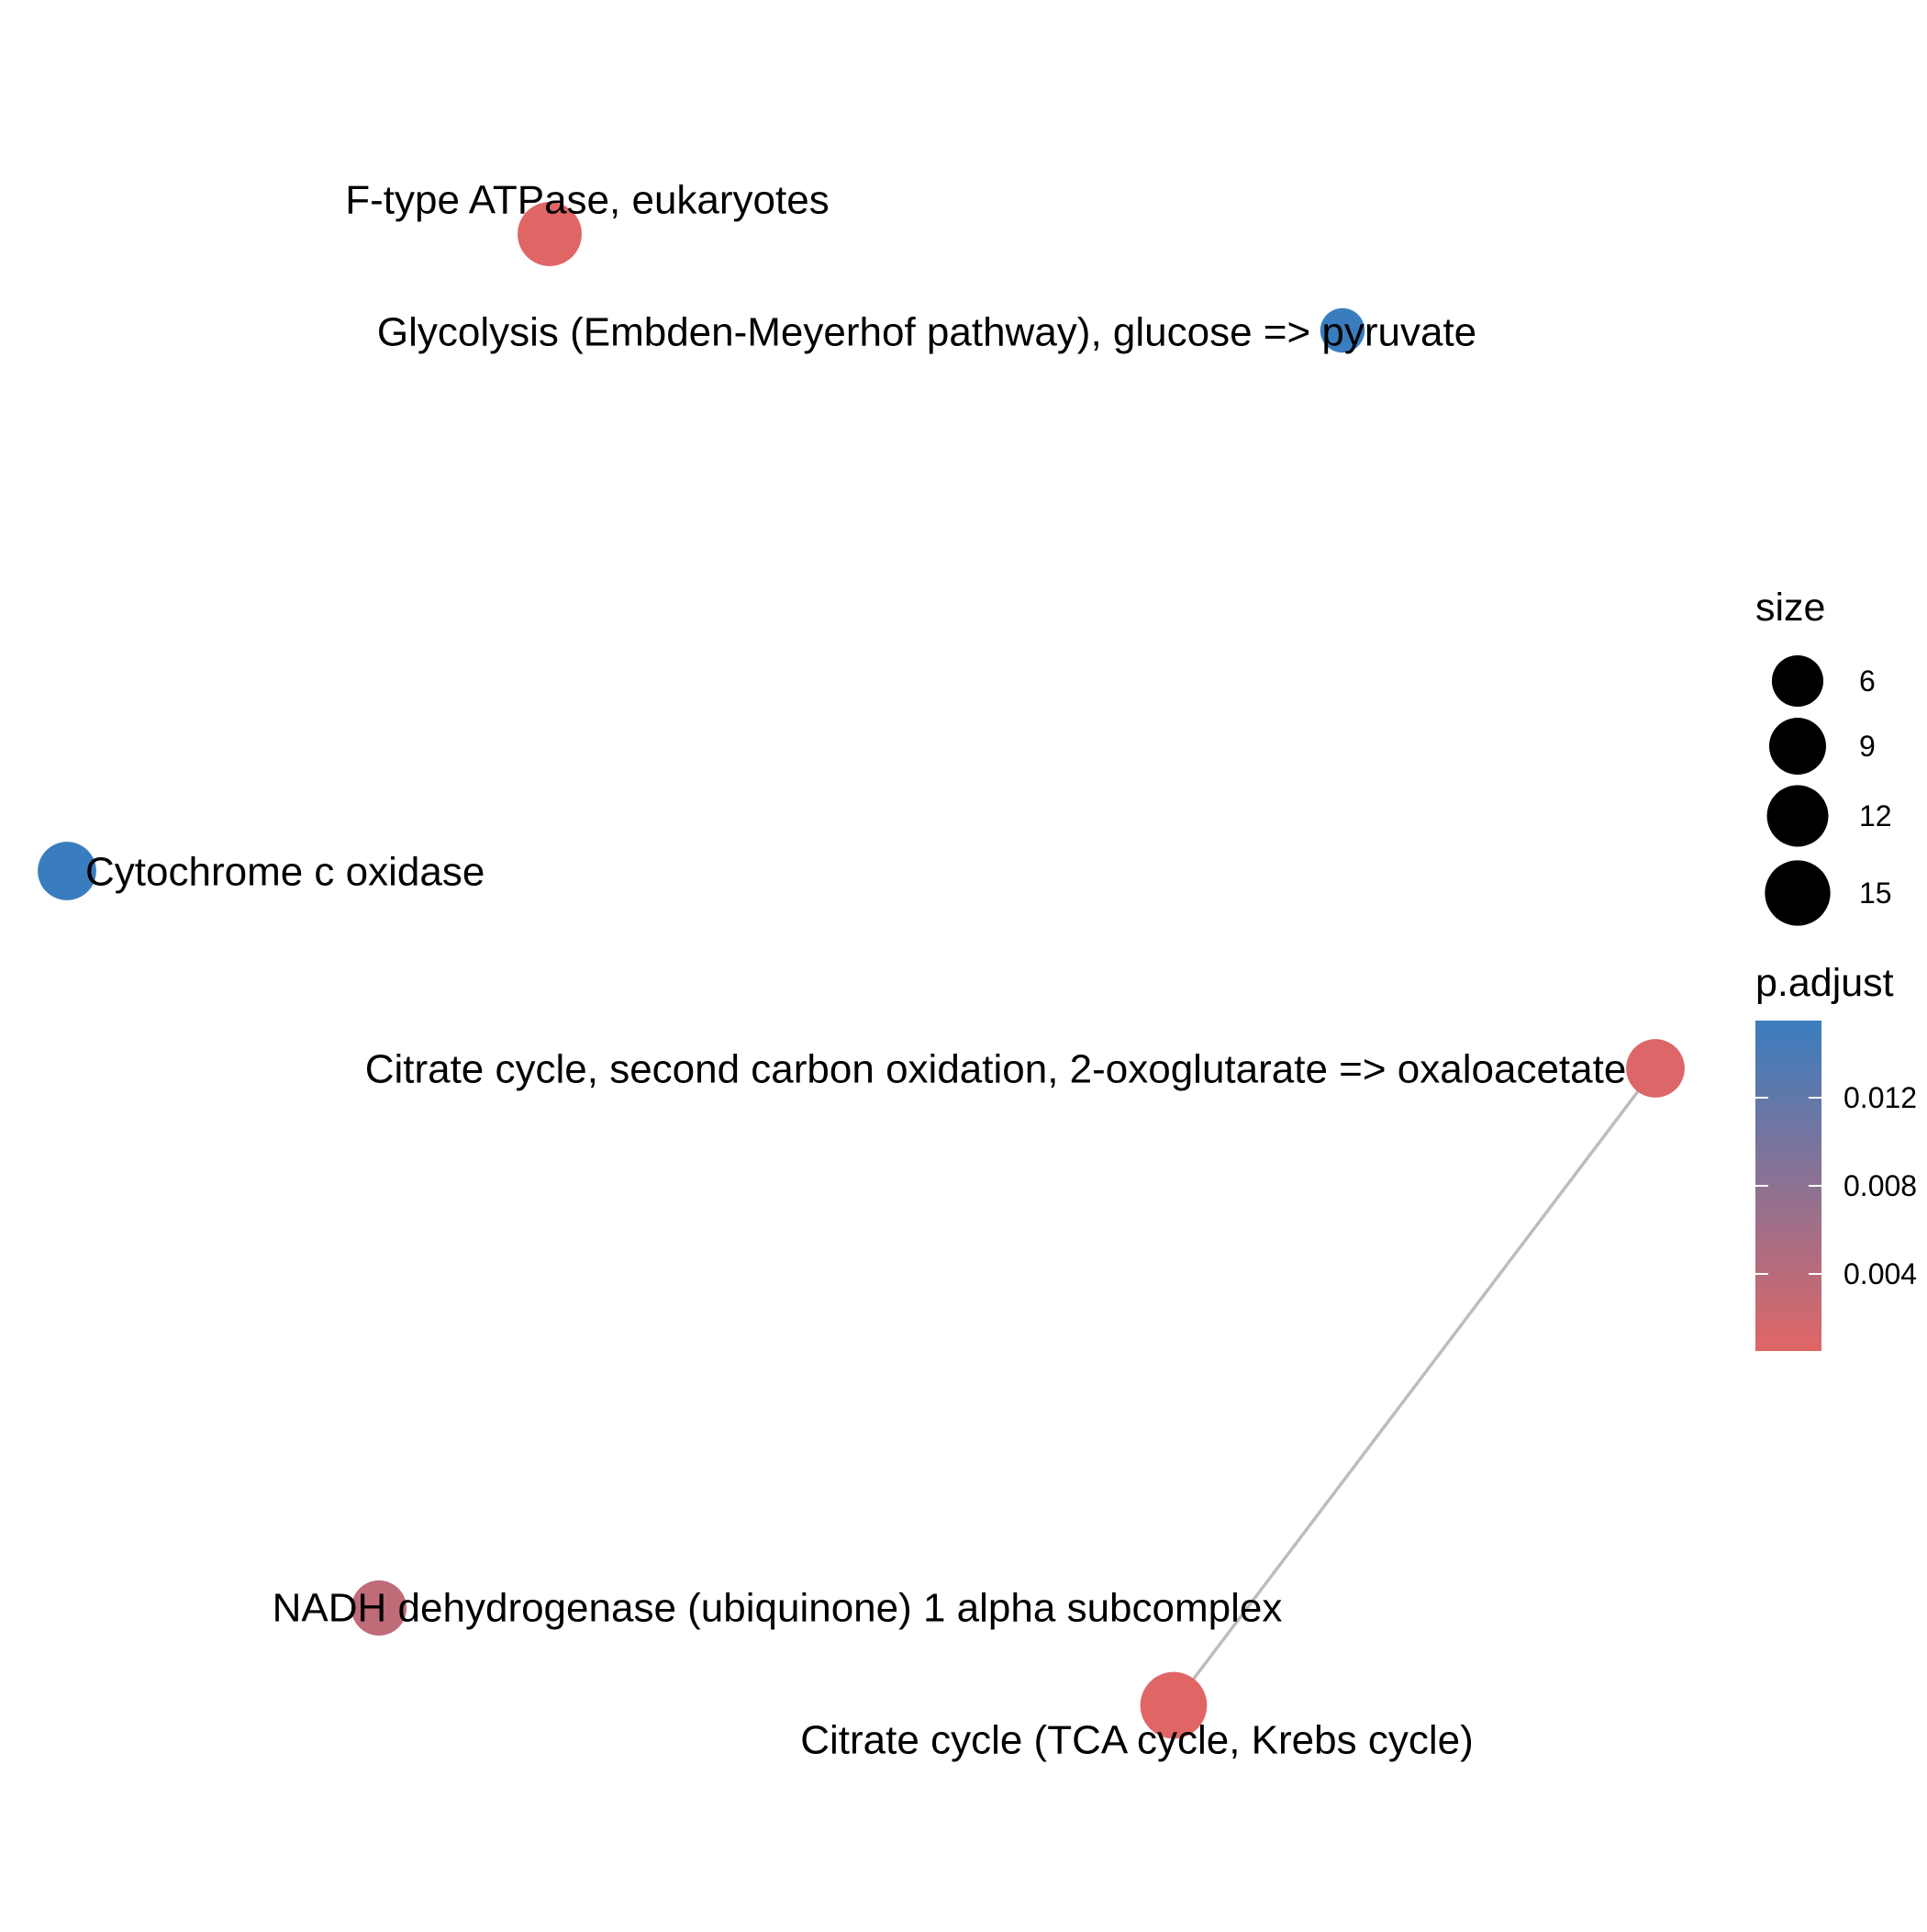 The image size is (1927, 1932). What do you see at coordinates (1867, 681) in the screenshot?
I see `size-legend-label-6: 6` at bounding box center [1867, 681].